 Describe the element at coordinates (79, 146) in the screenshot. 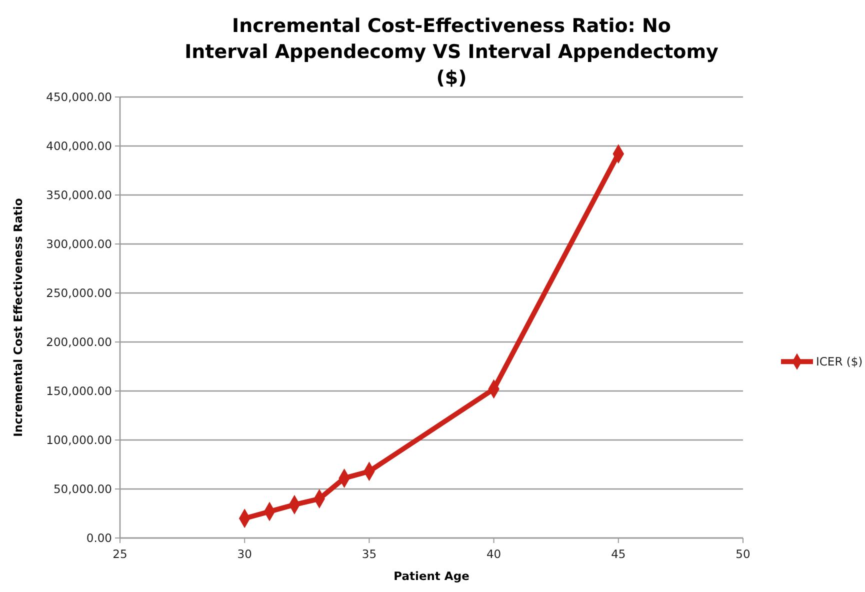

I see `y-tick-label: 400,000.00` at that location.